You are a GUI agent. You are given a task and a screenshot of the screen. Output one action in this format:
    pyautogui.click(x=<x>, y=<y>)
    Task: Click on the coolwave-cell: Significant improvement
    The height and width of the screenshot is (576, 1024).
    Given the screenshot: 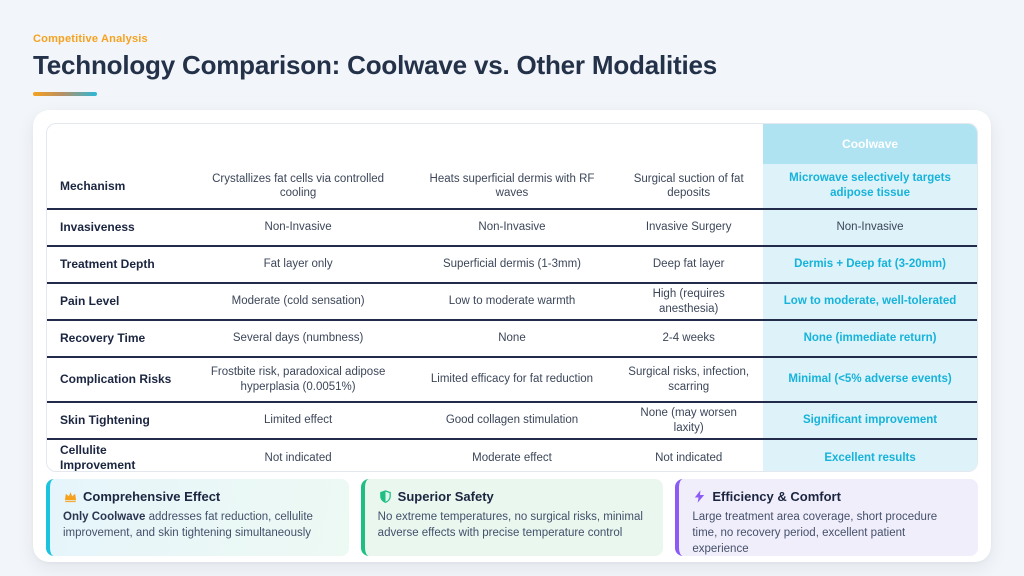 What is the action you would take?
    pyautogui.click(x=870, y=421)
    